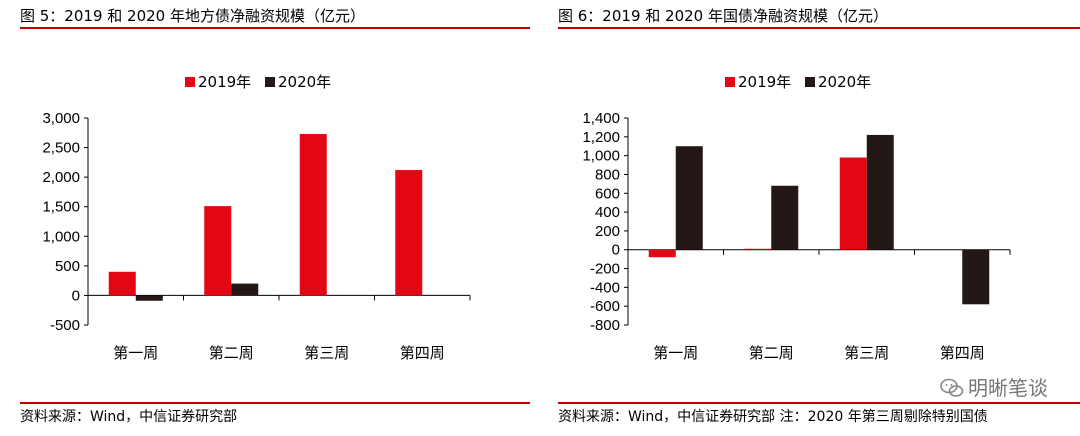  What do you see at coordinates (605, 287) in the screenshot?
I see `y-tick-label: -400` at bounding box center [605, 287].